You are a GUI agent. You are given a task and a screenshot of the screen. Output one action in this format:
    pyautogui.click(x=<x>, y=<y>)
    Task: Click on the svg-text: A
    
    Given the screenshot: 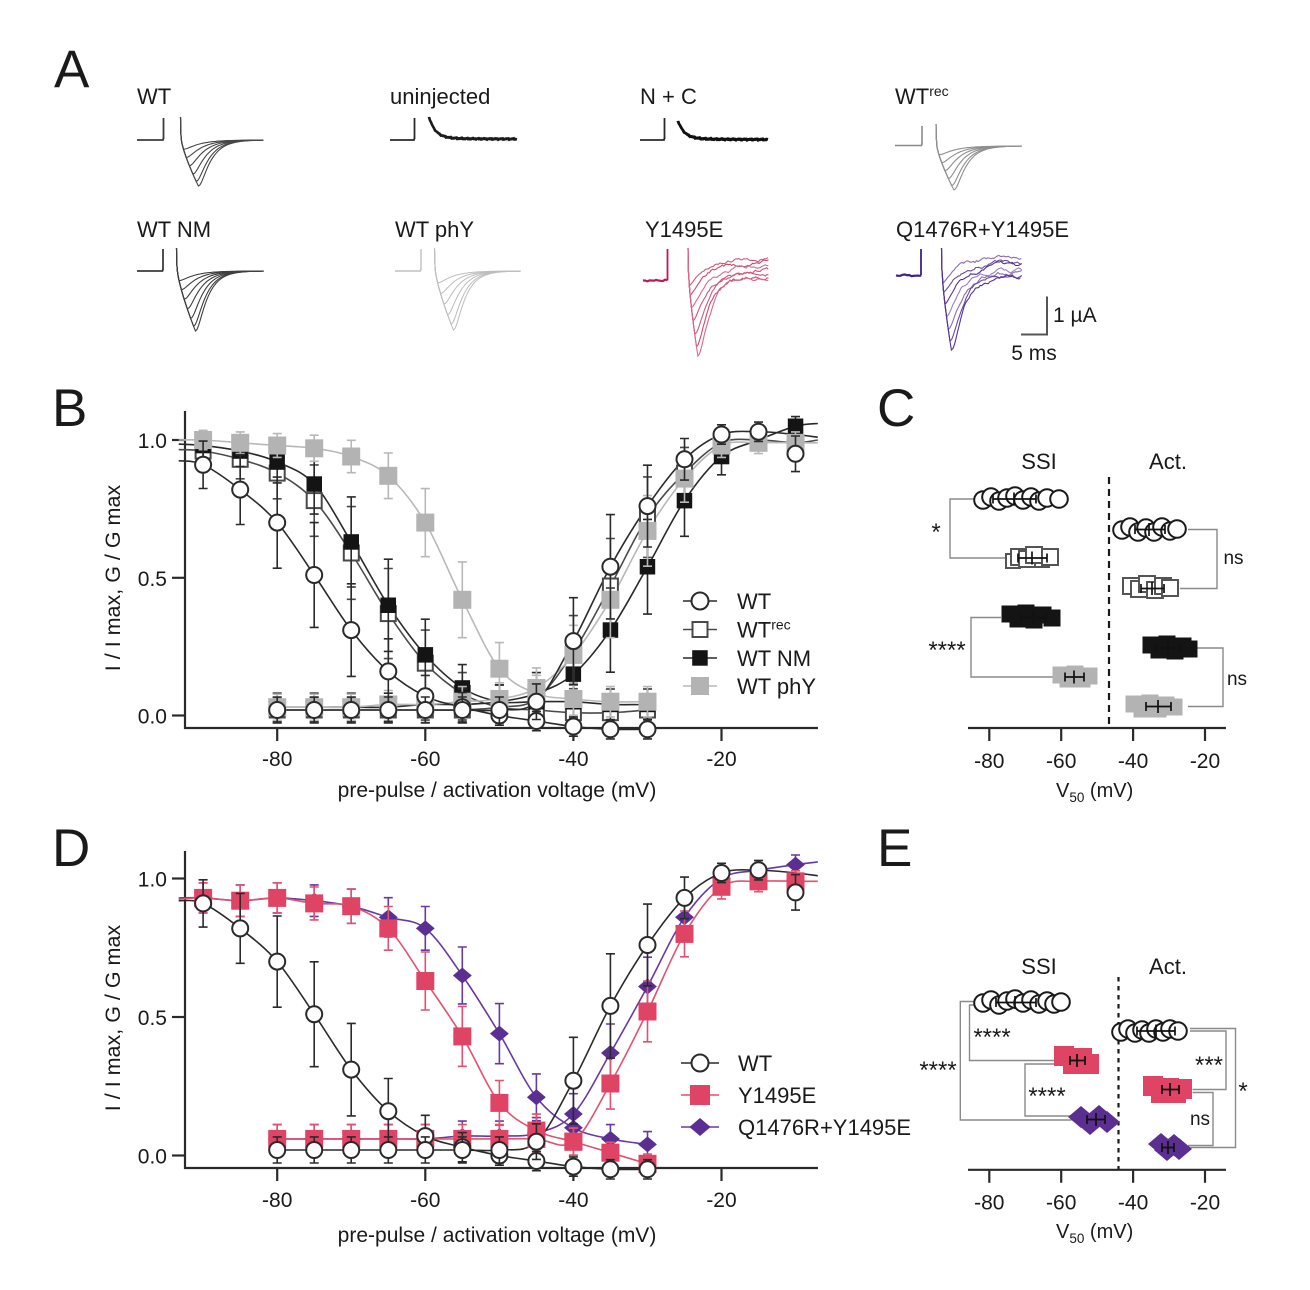 What is the action you would take?
    pyautogui.click(x=72, y=69)
    